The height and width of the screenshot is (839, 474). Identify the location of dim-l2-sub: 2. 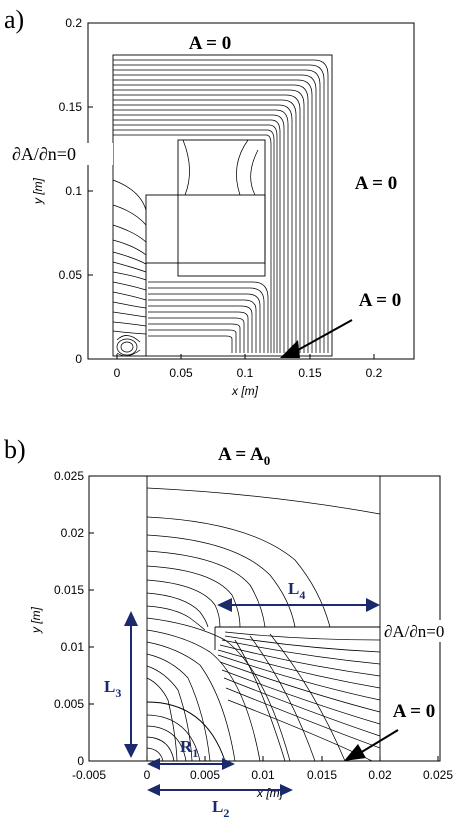
(226, 813).